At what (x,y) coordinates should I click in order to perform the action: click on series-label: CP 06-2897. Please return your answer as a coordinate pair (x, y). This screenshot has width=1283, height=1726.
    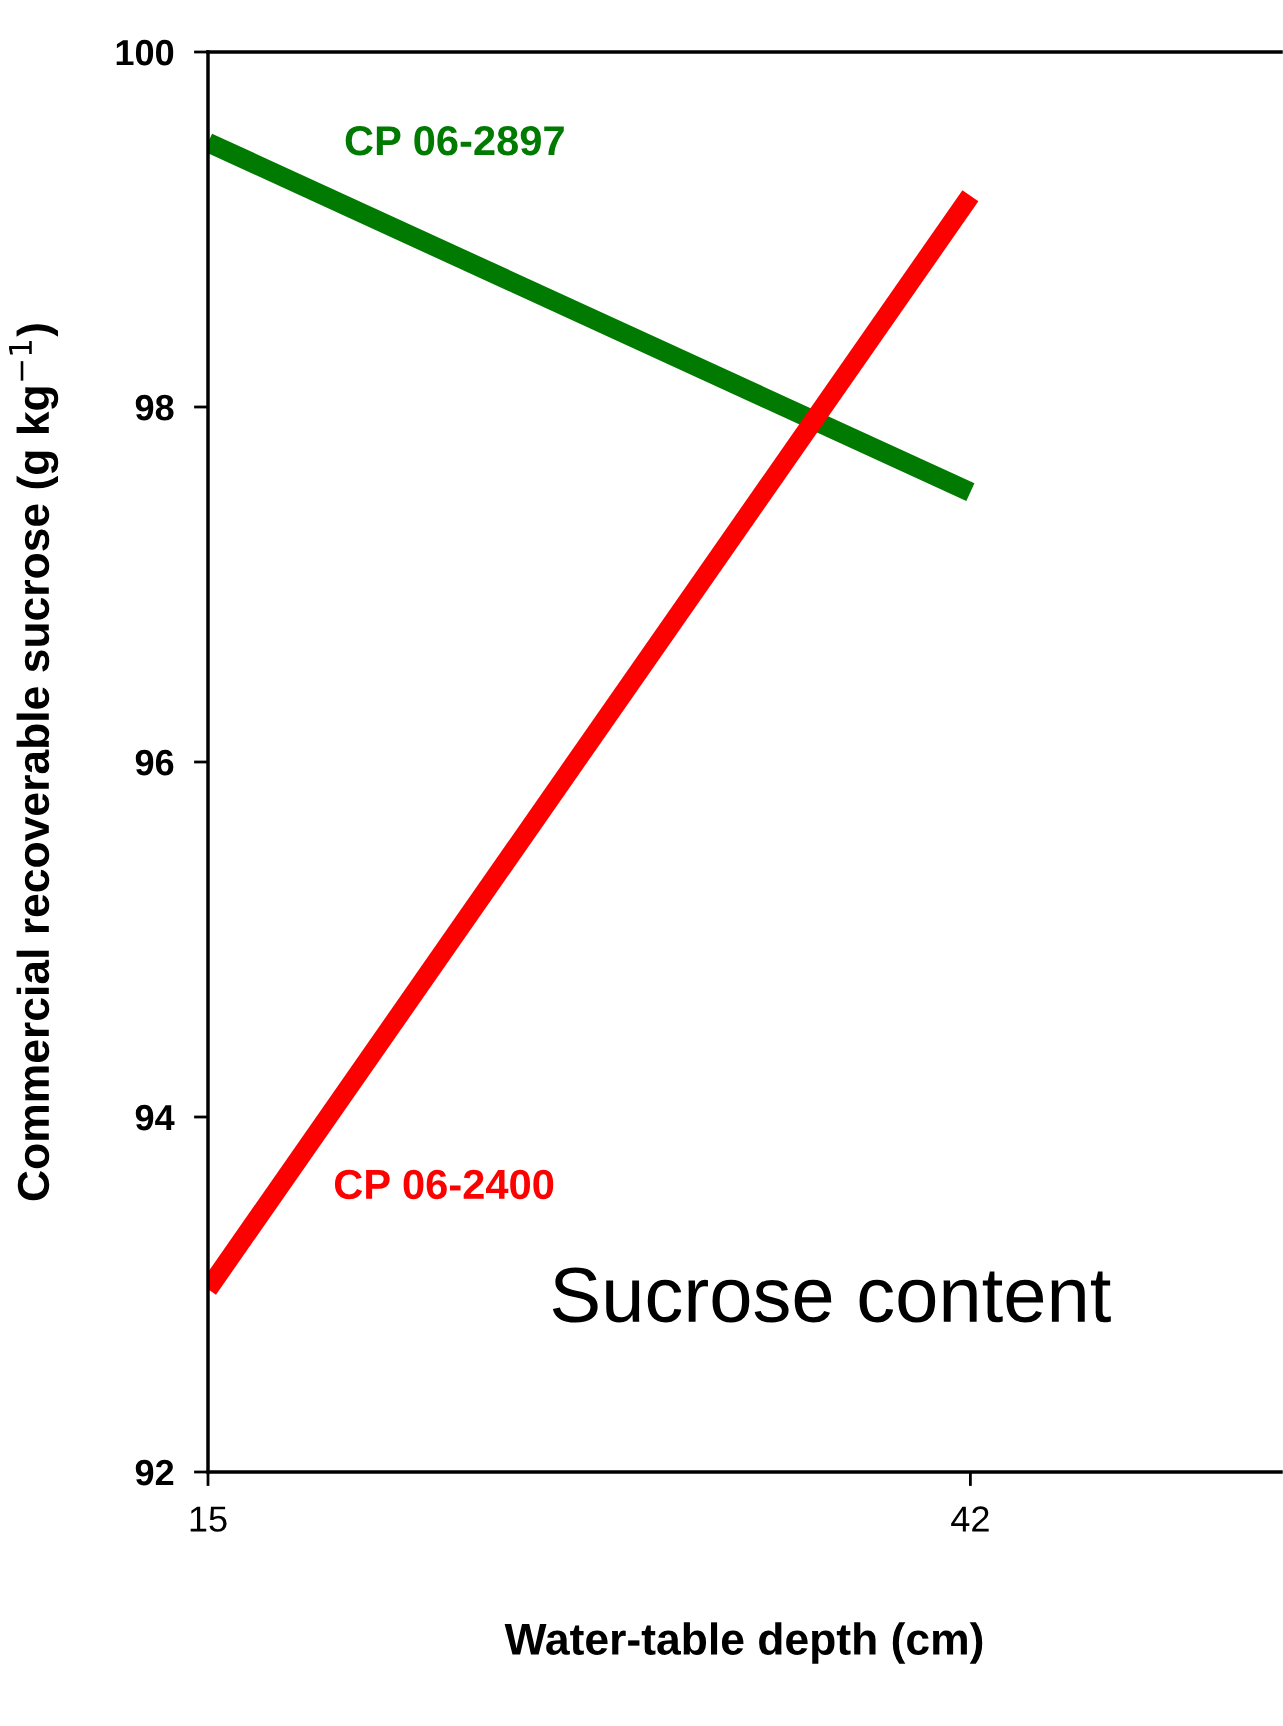
    Looking at the image, I should click on (454, 140).